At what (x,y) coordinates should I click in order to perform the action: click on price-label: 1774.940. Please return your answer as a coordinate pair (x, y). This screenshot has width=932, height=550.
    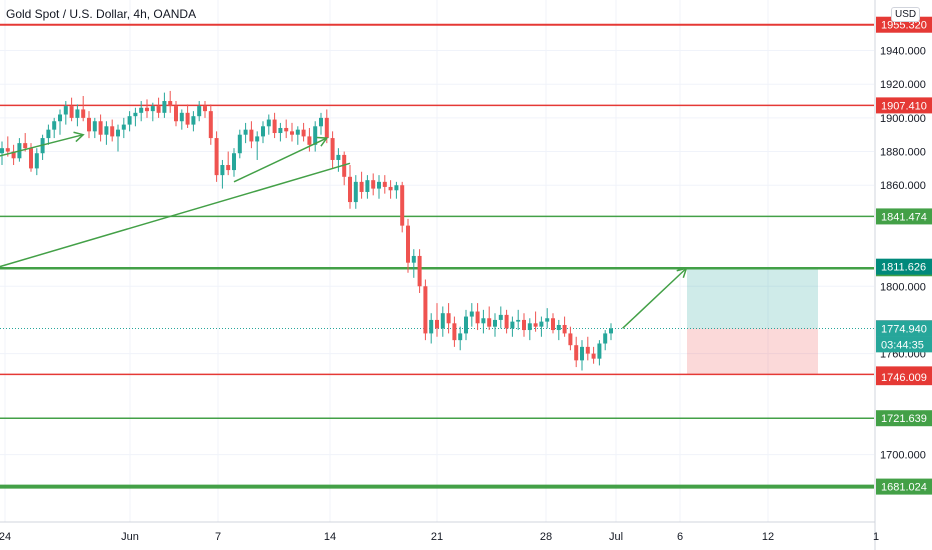
    Looking at the image, I should click on (904, 329).